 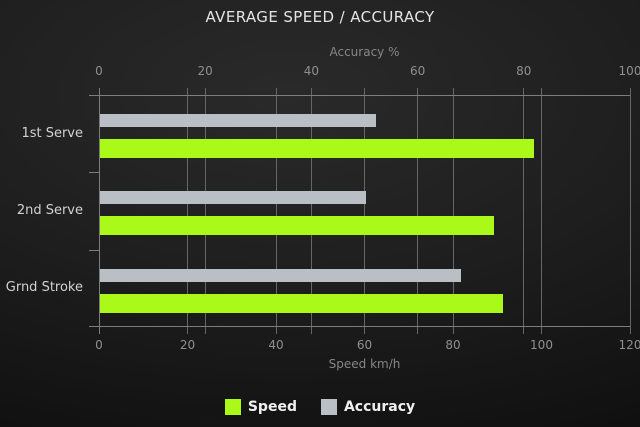 I want to click on bottom-axis-line, so click(x=364, y=326).